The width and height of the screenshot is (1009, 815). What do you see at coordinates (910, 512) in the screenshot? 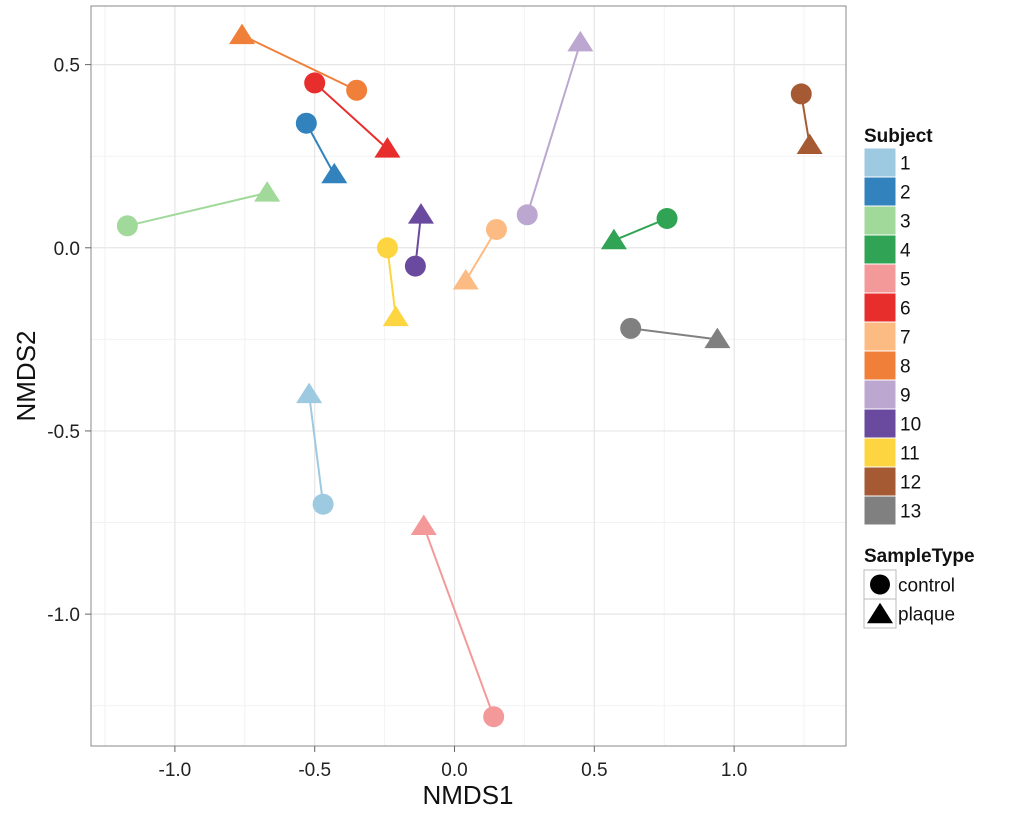
I see `legend-subject-label-13: 13` at bounding box center [910, 512].